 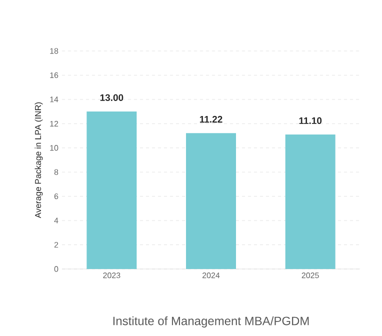 What do you see at coordinates (56, 172) in the screenshot?
I see `y-tick-label: 8` at bounding box center [56, 172].